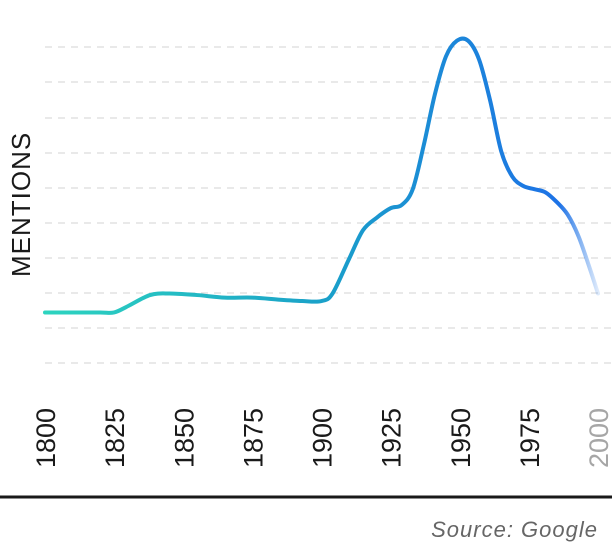 The height and width of the screenshot is (544, 612). Describe the element at coordinates (514, 529) in the screenshot. I see `source-note: Source: Google` at that location.